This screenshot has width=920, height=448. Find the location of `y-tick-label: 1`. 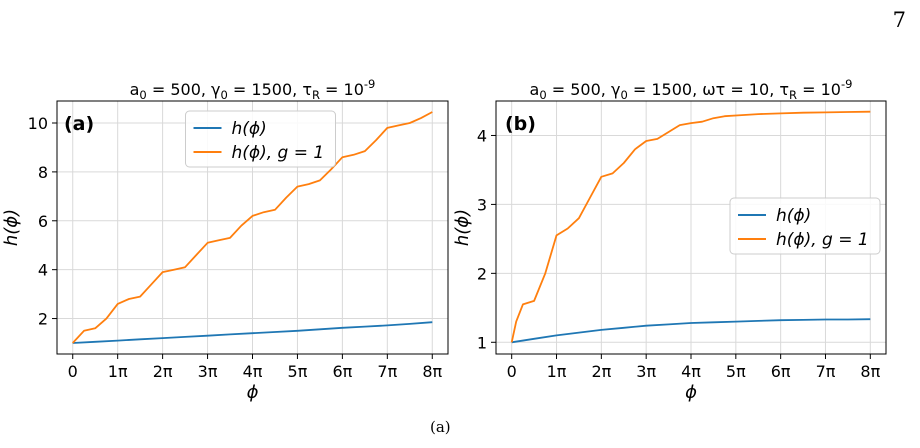

y-tick-label: 1 is located at coordinates (482, 342).